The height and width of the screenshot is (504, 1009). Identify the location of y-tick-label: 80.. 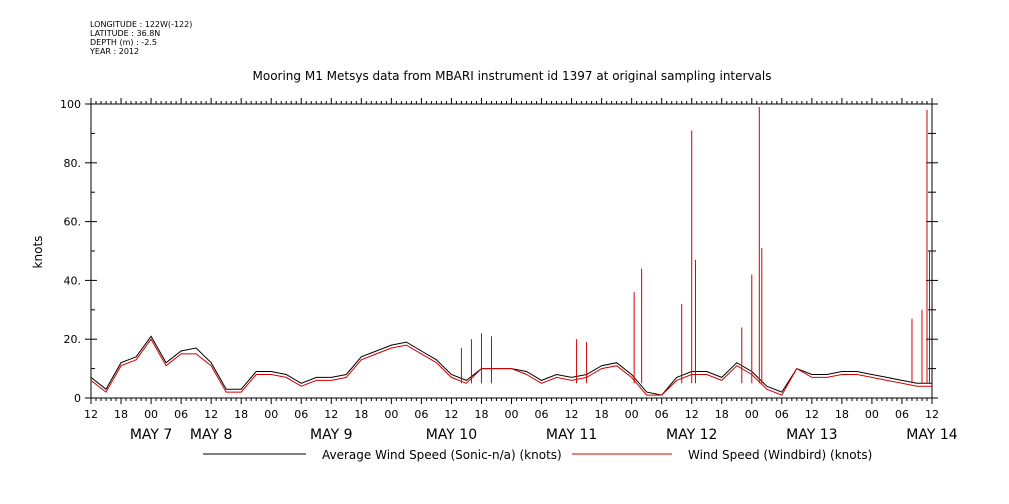
(73, 163).